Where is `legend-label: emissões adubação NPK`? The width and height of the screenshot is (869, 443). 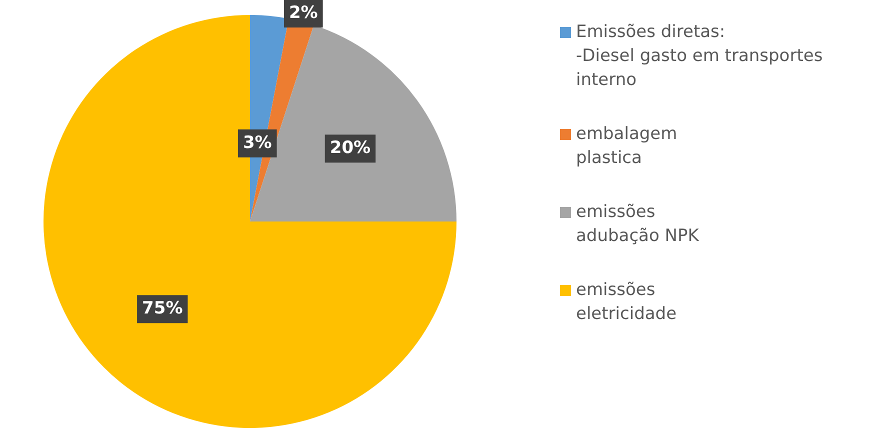 legend-label: emissões adubação NPK is located at coordinates (637, 224).